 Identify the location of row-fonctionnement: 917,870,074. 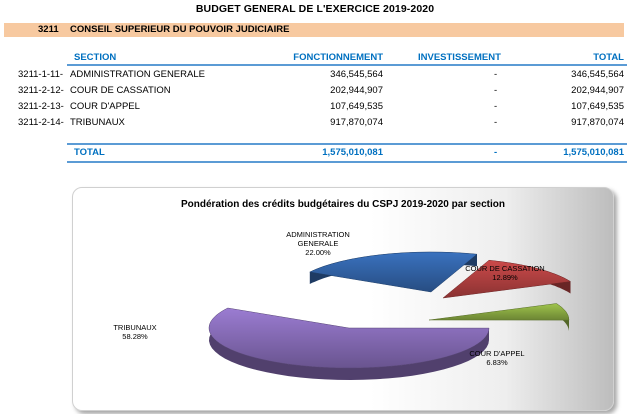
(356, 122).